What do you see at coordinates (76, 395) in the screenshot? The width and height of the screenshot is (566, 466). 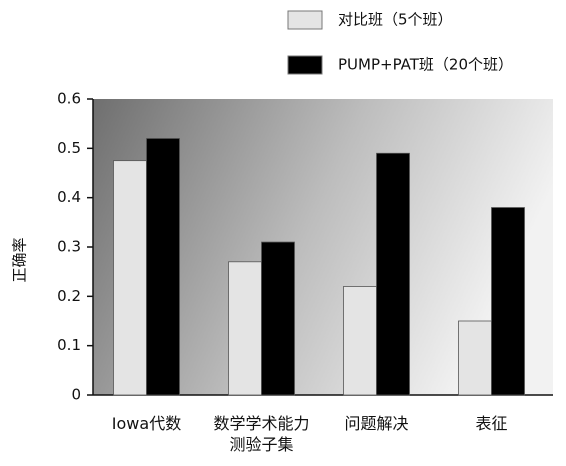 I see `y-tick-label: 0` at bounding box center [76, 395].